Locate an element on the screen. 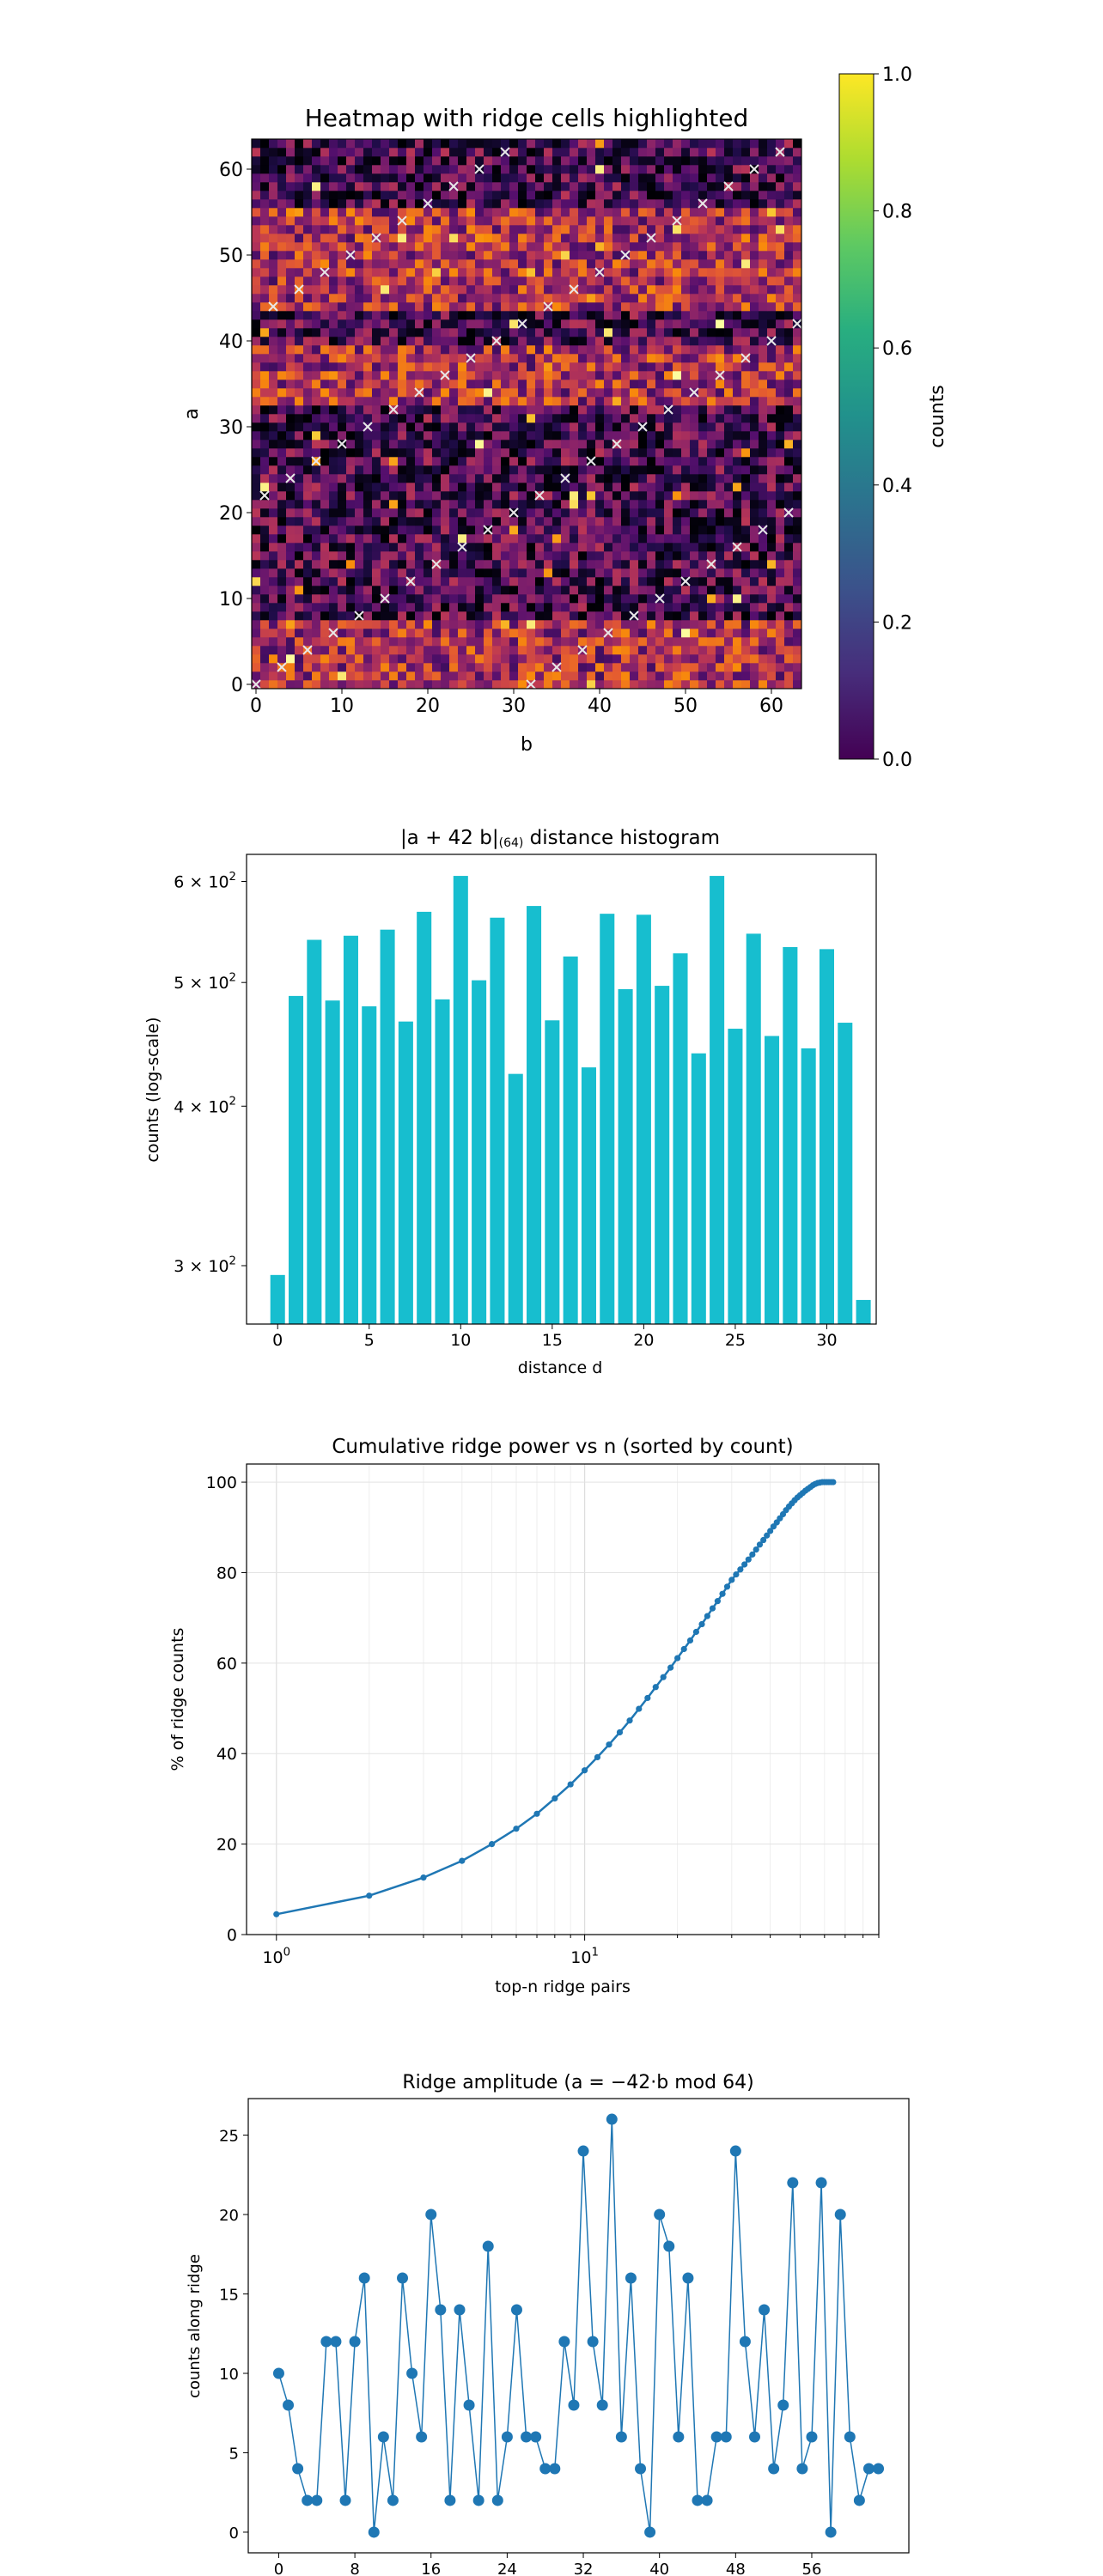 This screenshot has height=2576, width=1103. amplitude-line is located at coordinates (578, 2325).